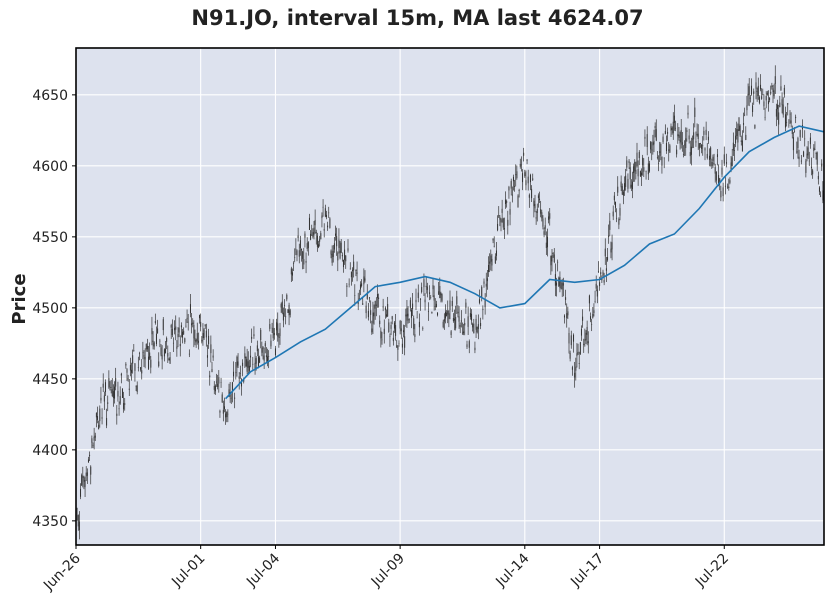 The height and width of the screenshot is (611, 835). I want to click on x-tick-label: Jul-09, so click(388, 571).